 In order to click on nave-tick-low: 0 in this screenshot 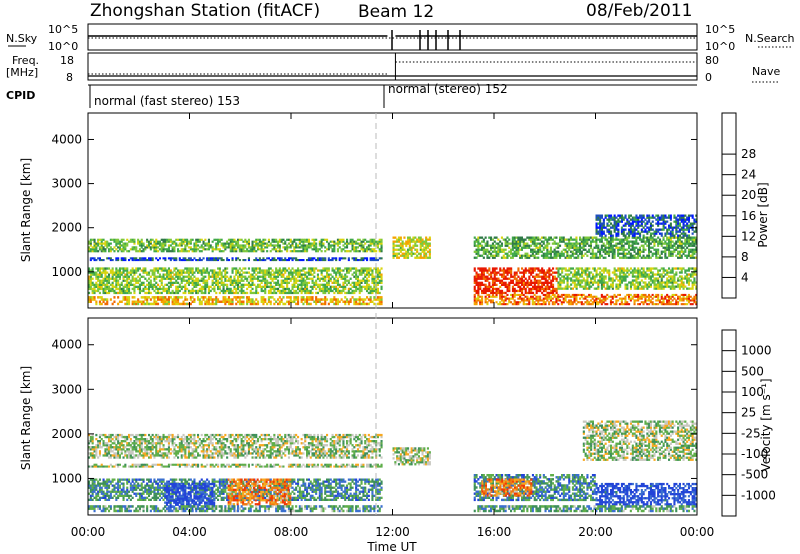, I will do `click(708, 77)`.